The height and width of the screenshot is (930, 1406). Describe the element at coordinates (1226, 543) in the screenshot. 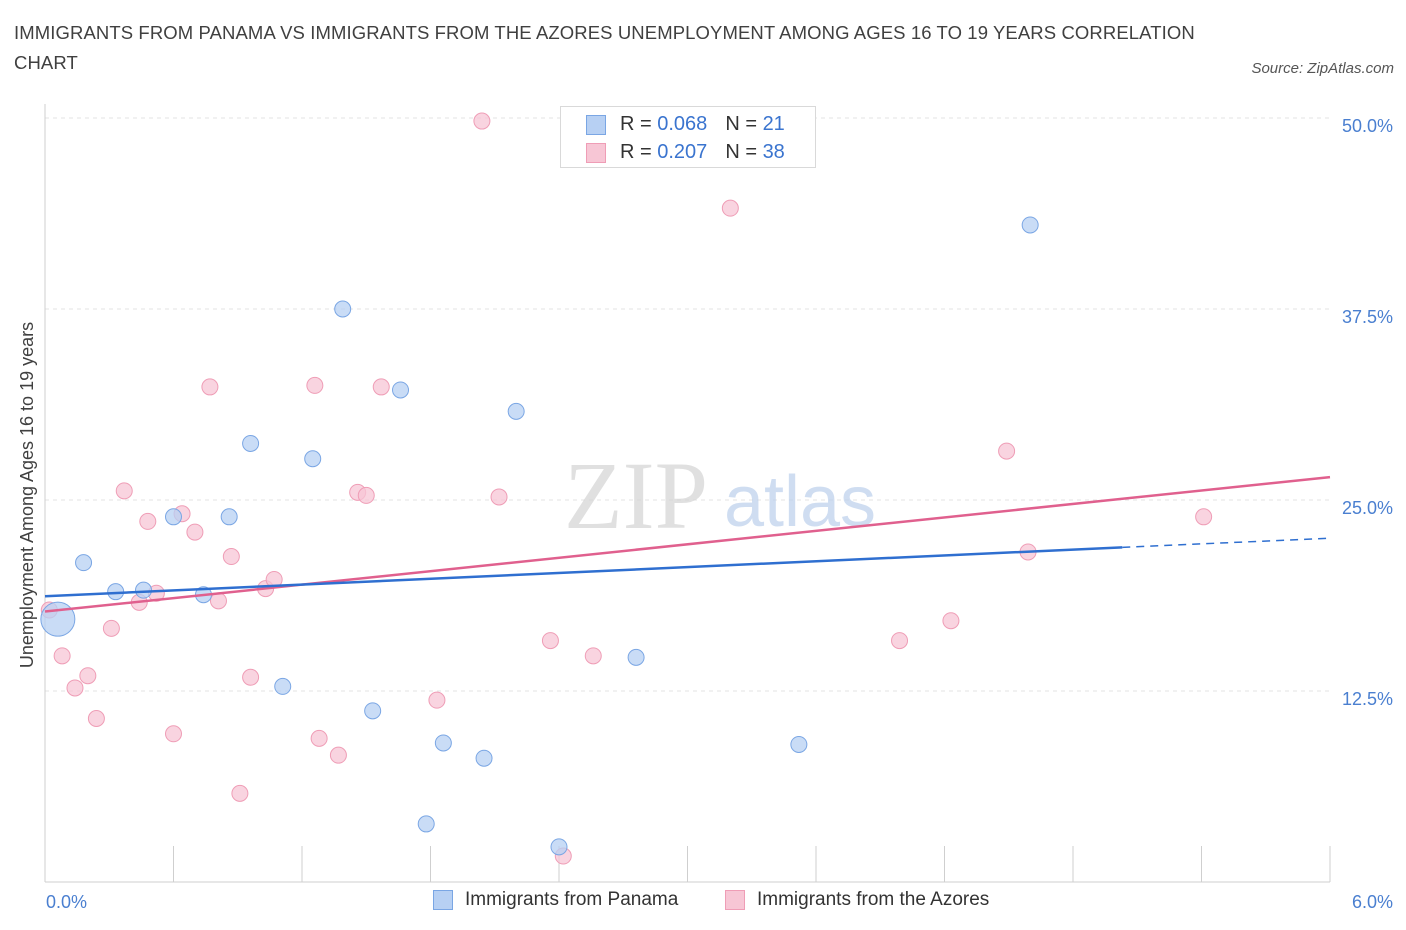

I see `panama-trend-extension` at that location.